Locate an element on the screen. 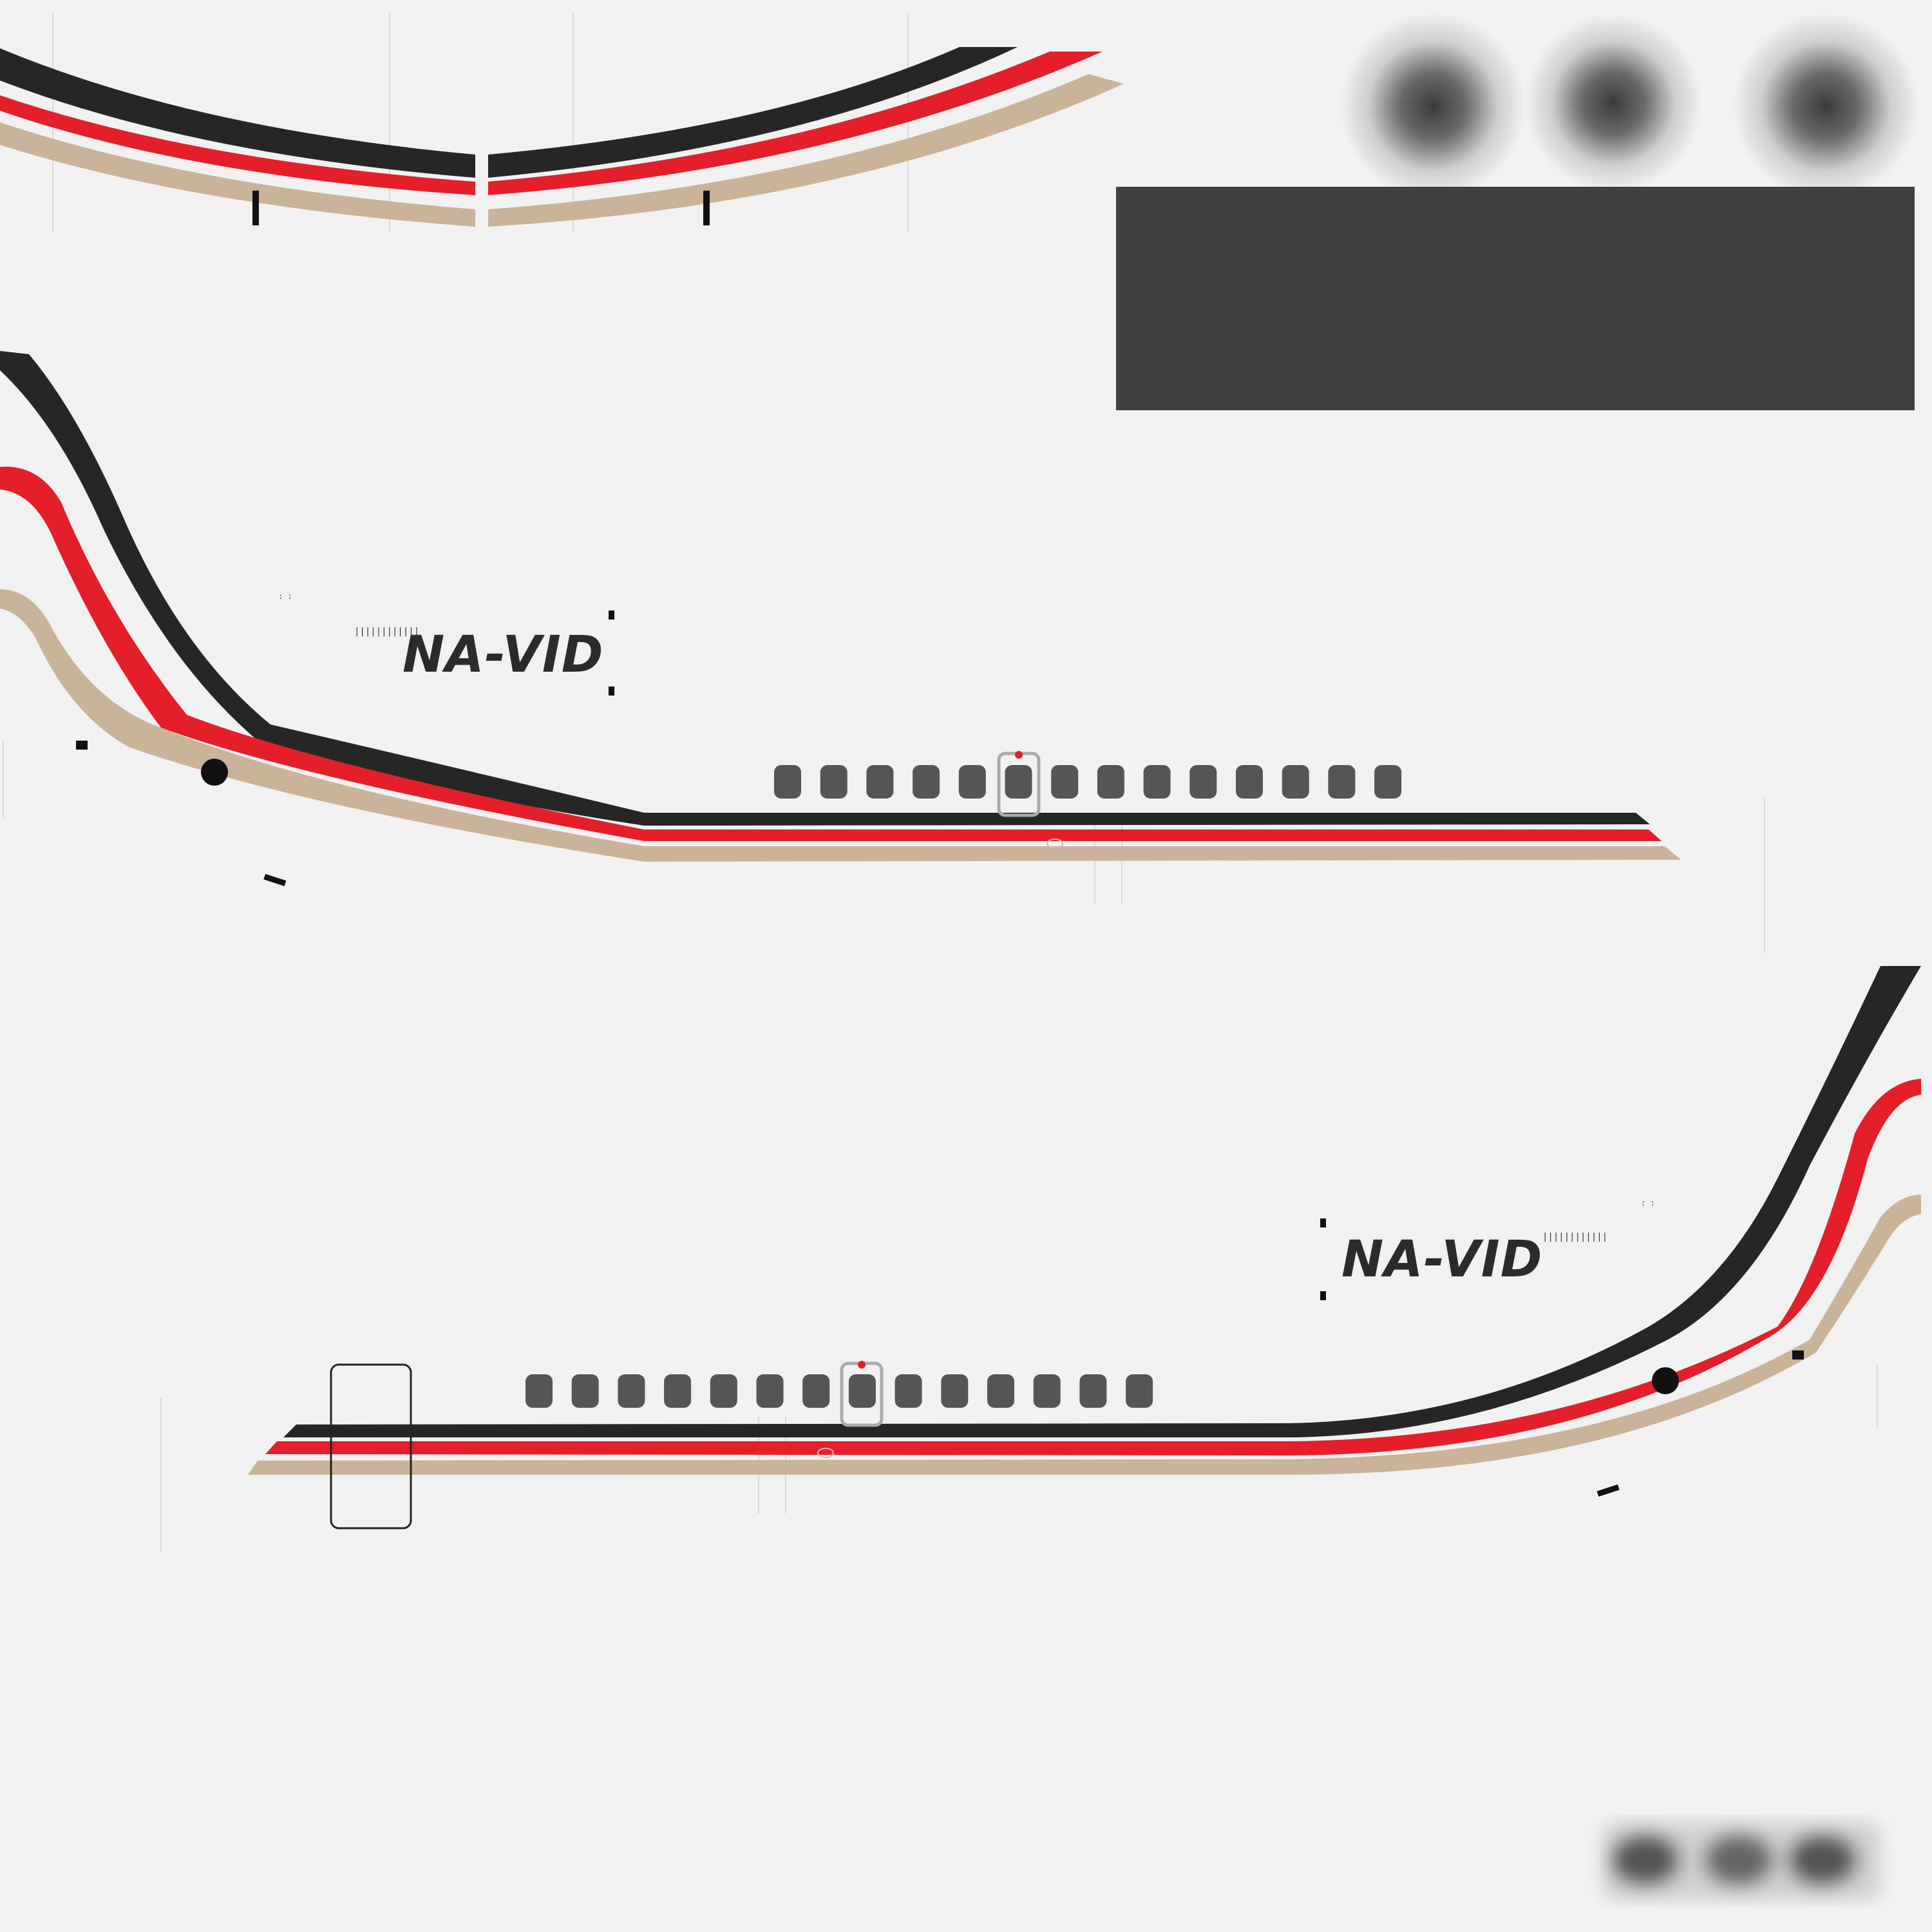  registration-left: NA-VID is located at coordinates (502, 655).